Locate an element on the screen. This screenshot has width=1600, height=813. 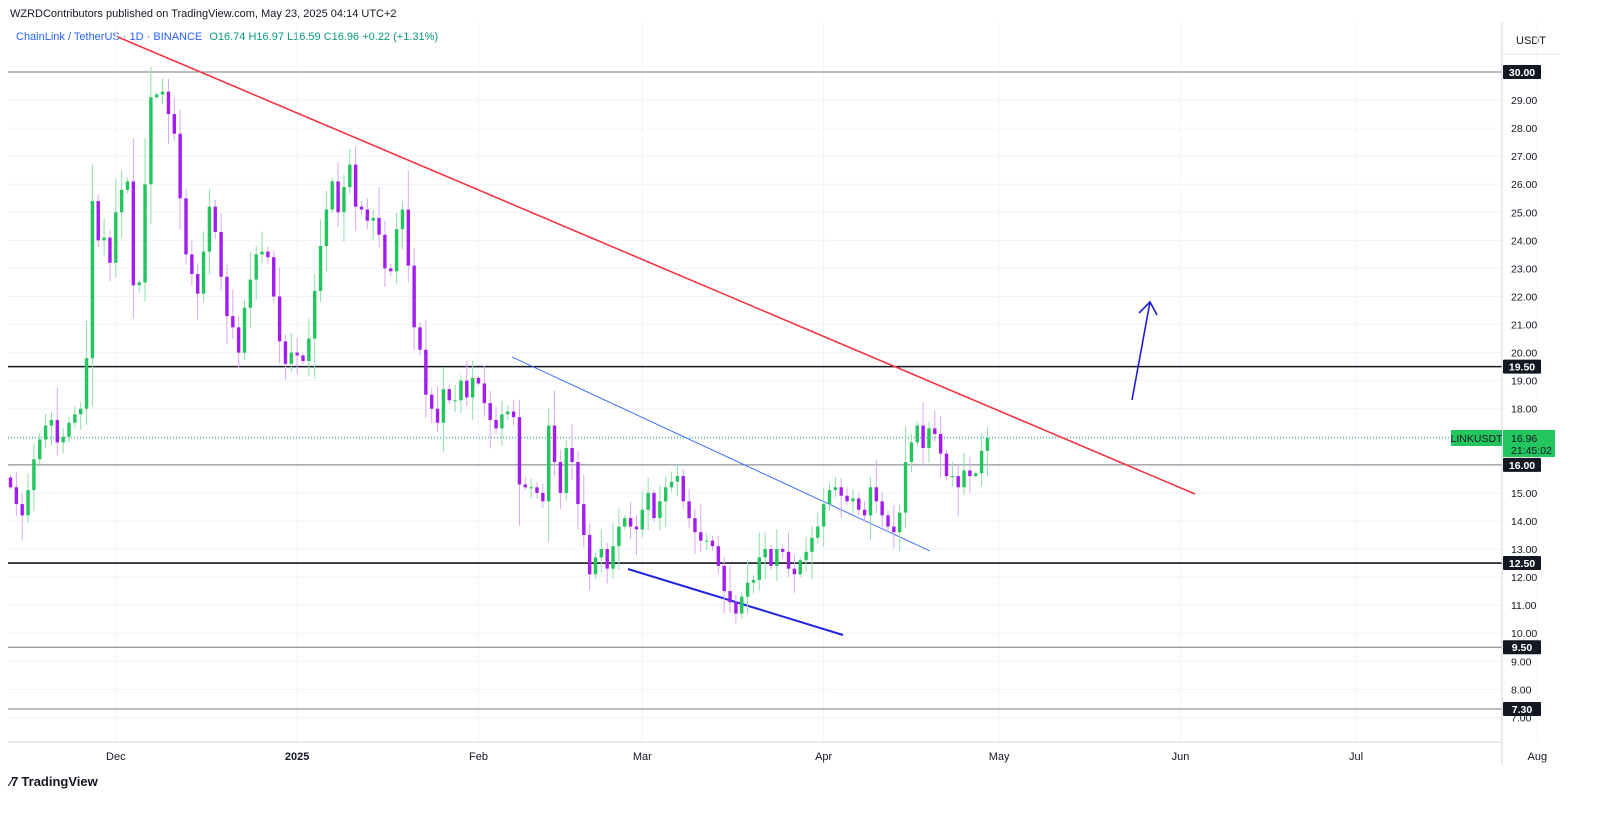
price-tick-label: 28.00 is located at coordinates (1524, 129).